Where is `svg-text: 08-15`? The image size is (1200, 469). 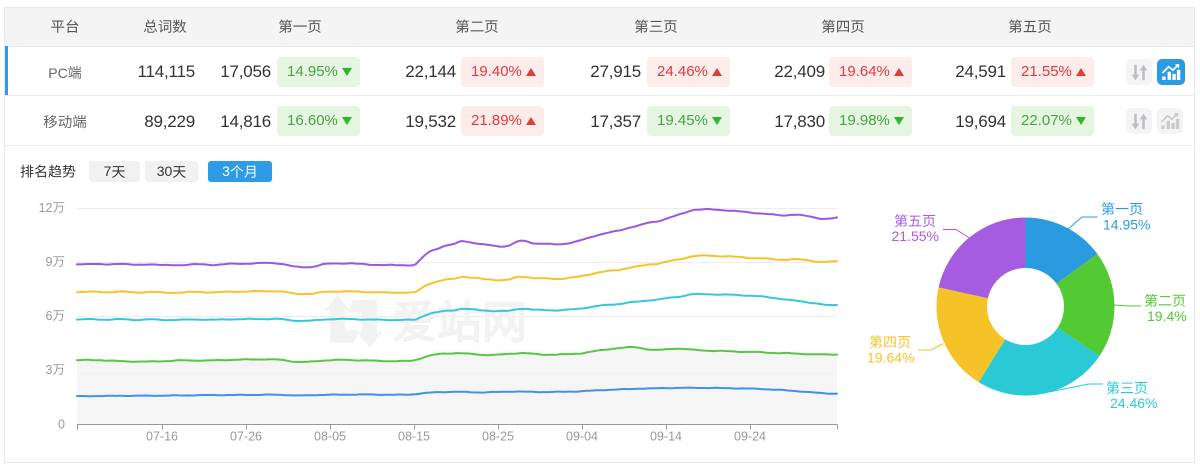
svg-text: 08-15 is located at coordinates (414, 437).